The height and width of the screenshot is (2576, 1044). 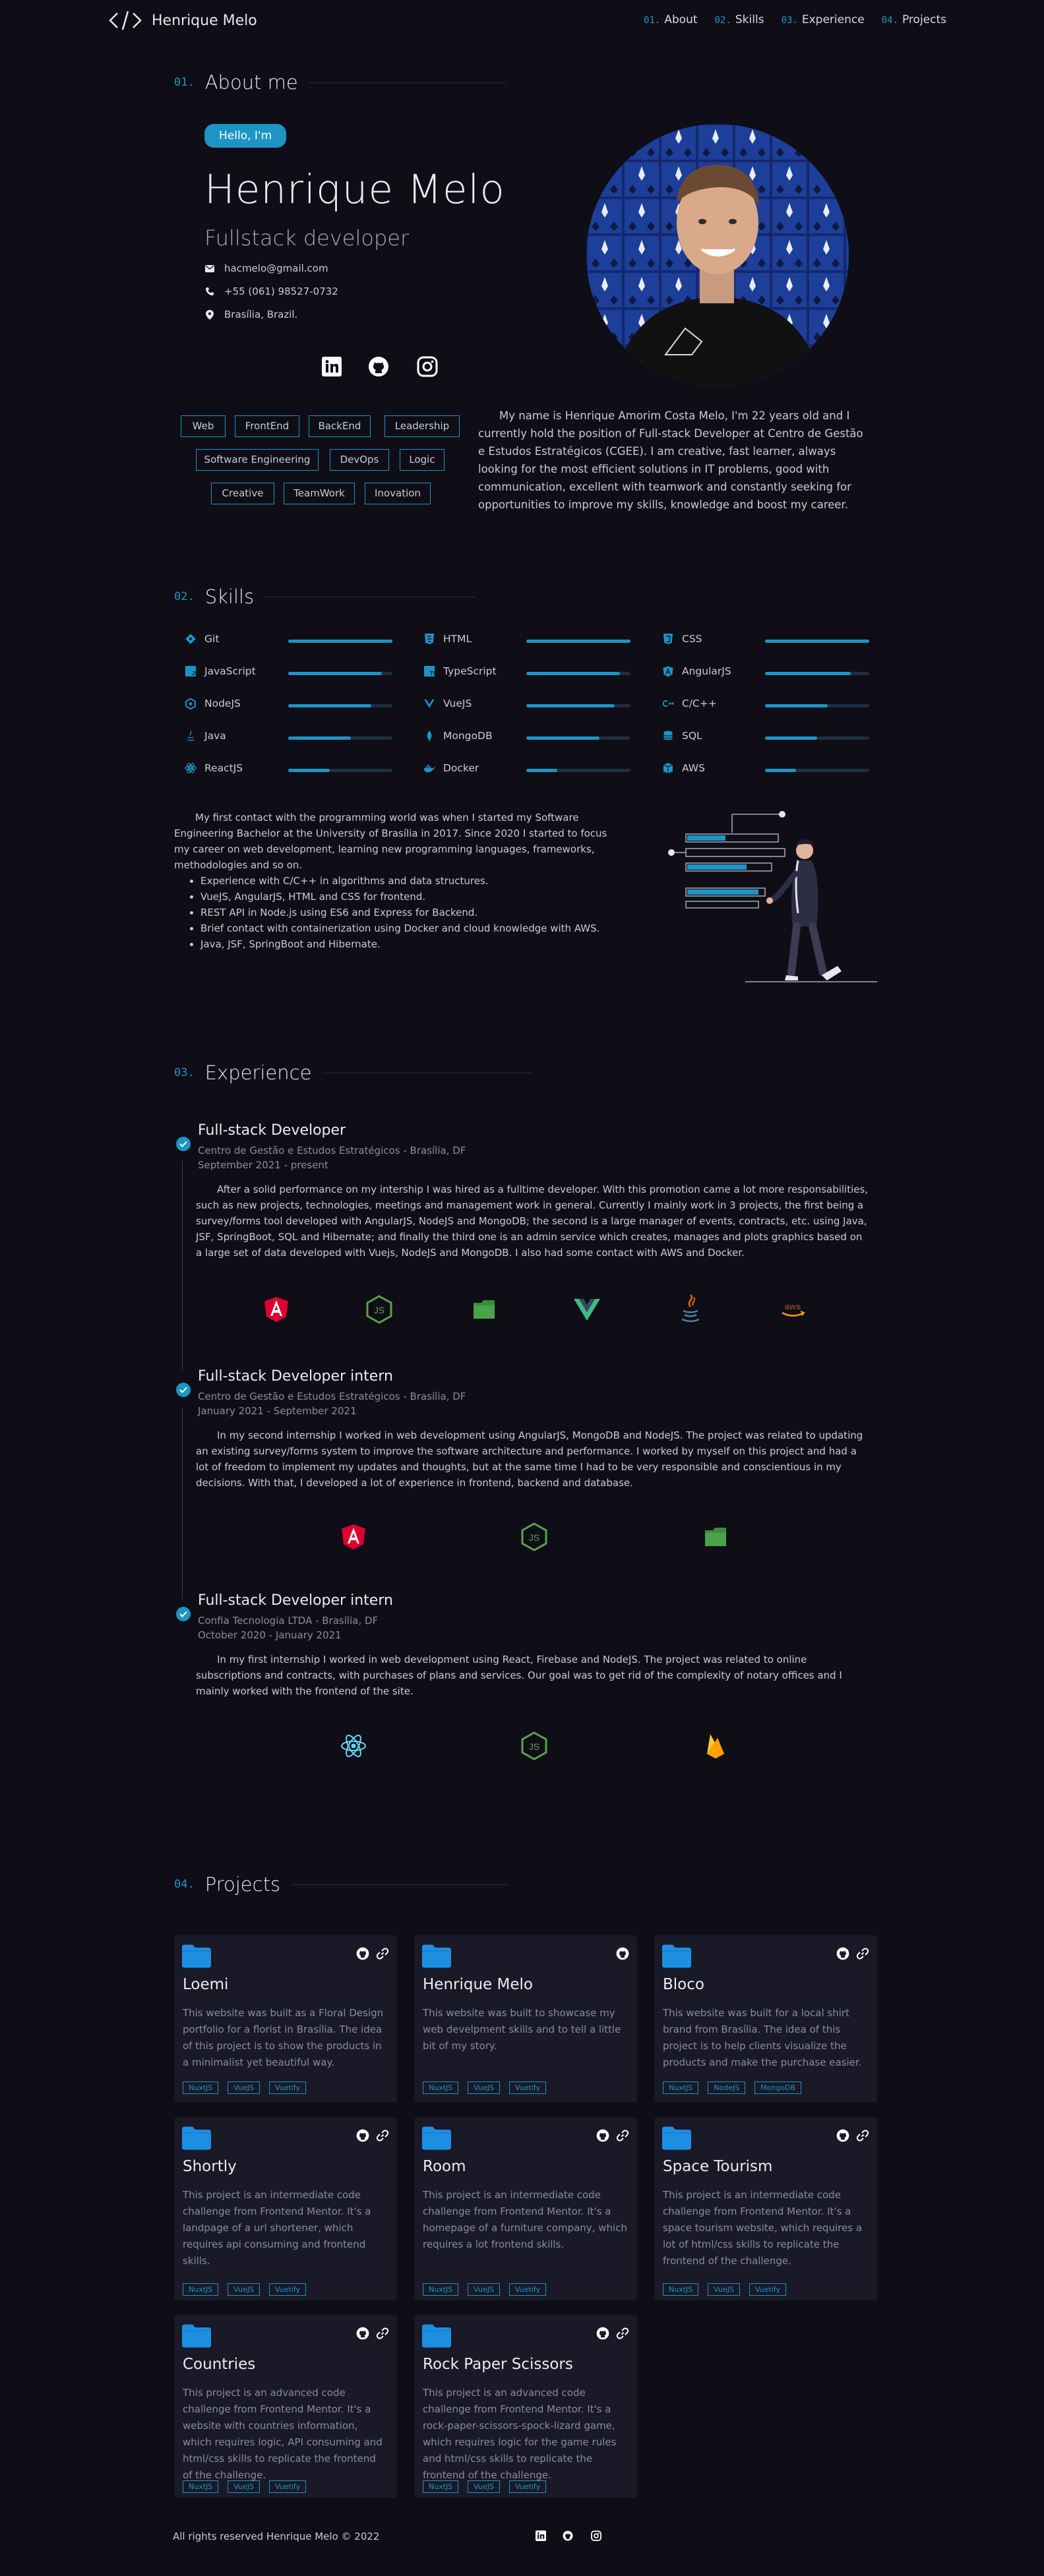 I want to click on skill-label: SQL, so click(x=692, y=736).